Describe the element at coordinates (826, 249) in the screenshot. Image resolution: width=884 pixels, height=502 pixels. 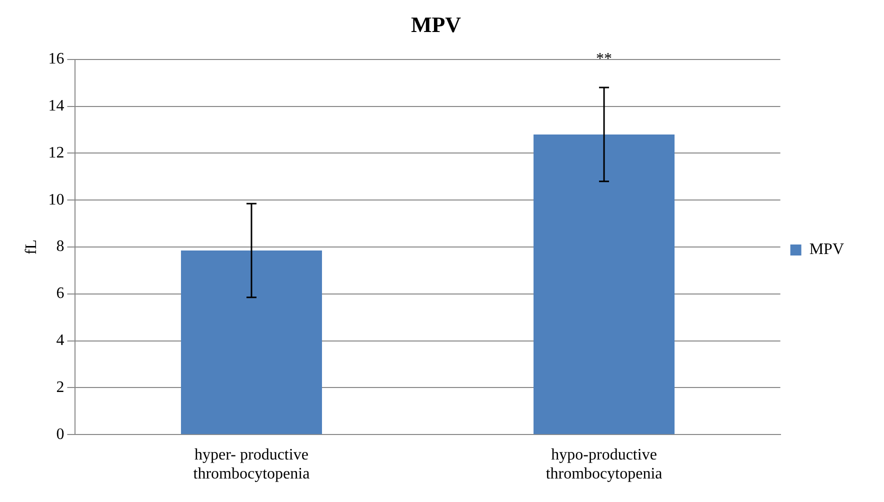
I see `legend-label: MPV` at that location.